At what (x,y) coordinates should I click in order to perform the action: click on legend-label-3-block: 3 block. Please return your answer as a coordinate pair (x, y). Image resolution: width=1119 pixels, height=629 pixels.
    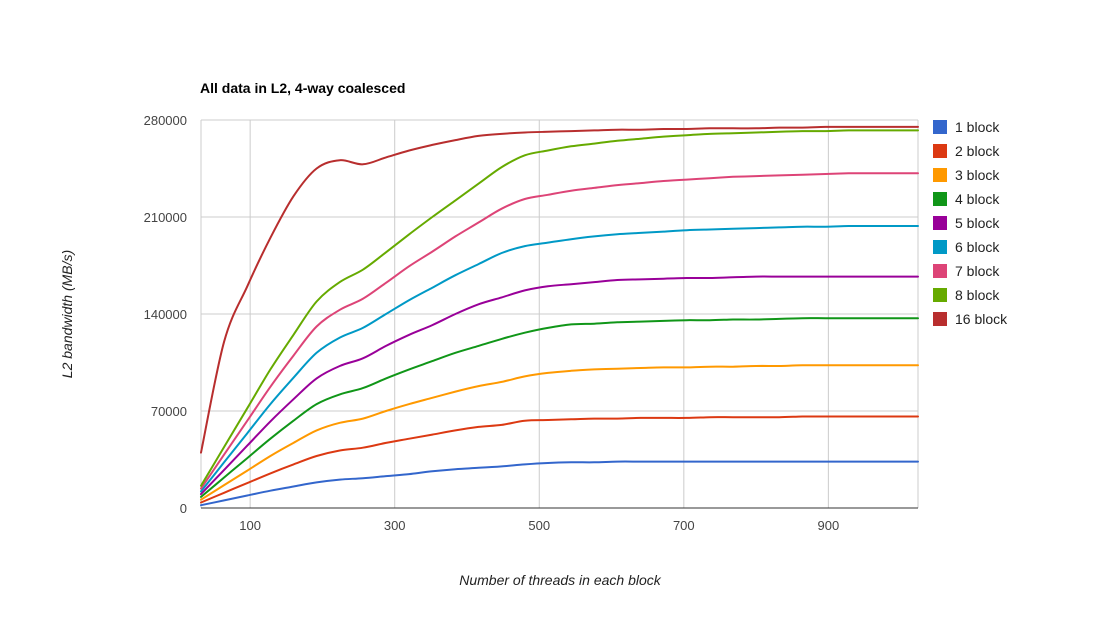
    Looking at the image, I should click on (977, 175).